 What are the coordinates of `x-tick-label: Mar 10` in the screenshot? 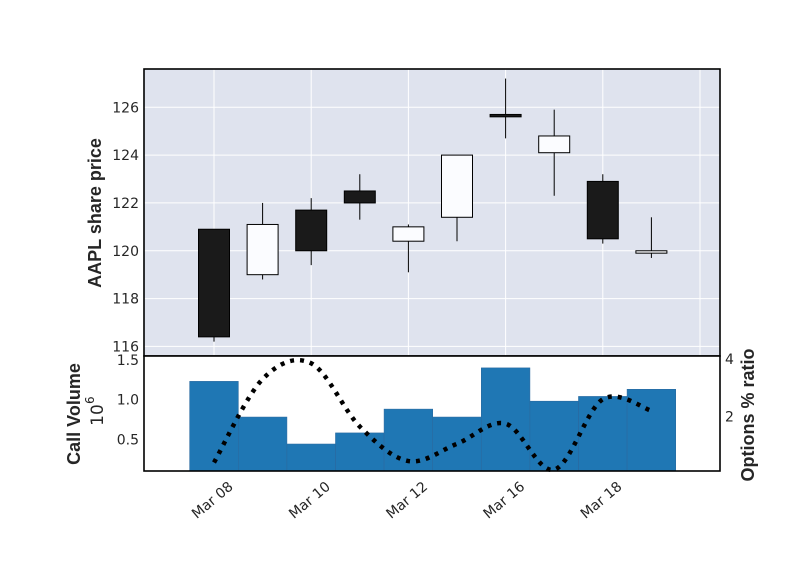 It's located at (310, 501).